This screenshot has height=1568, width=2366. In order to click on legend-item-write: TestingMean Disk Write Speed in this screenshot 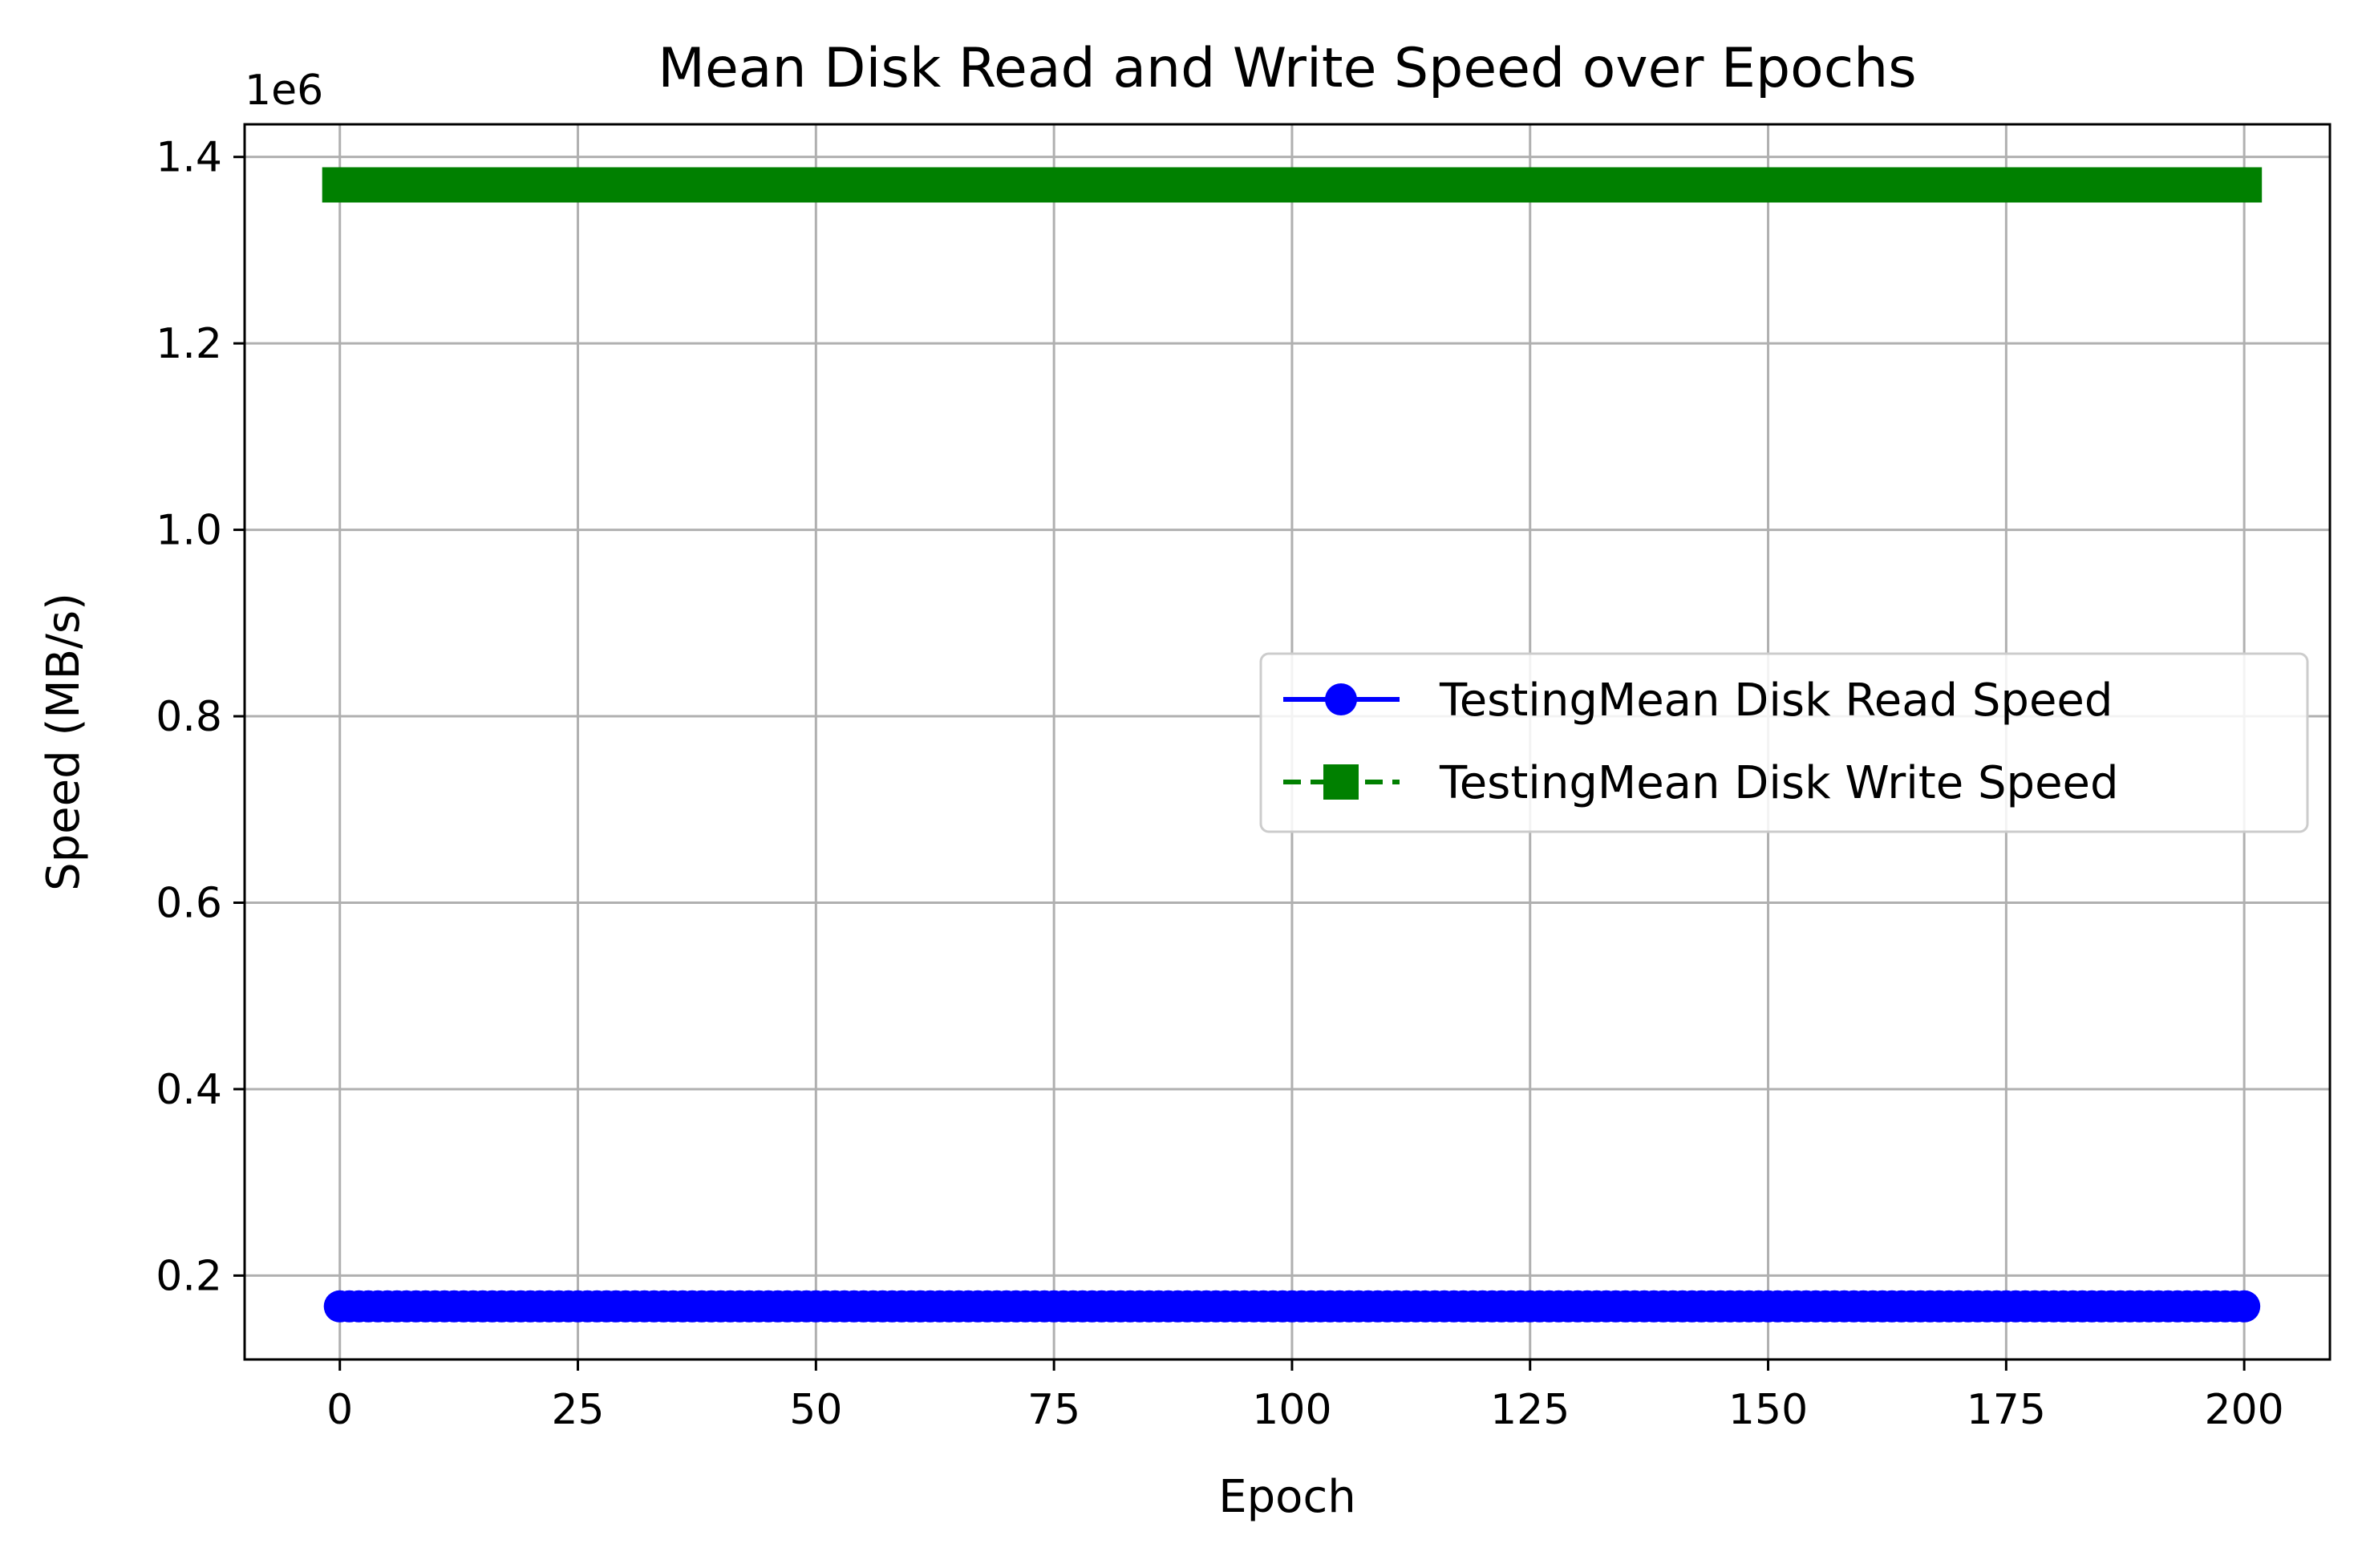, I will do `click(1701, 783)`.